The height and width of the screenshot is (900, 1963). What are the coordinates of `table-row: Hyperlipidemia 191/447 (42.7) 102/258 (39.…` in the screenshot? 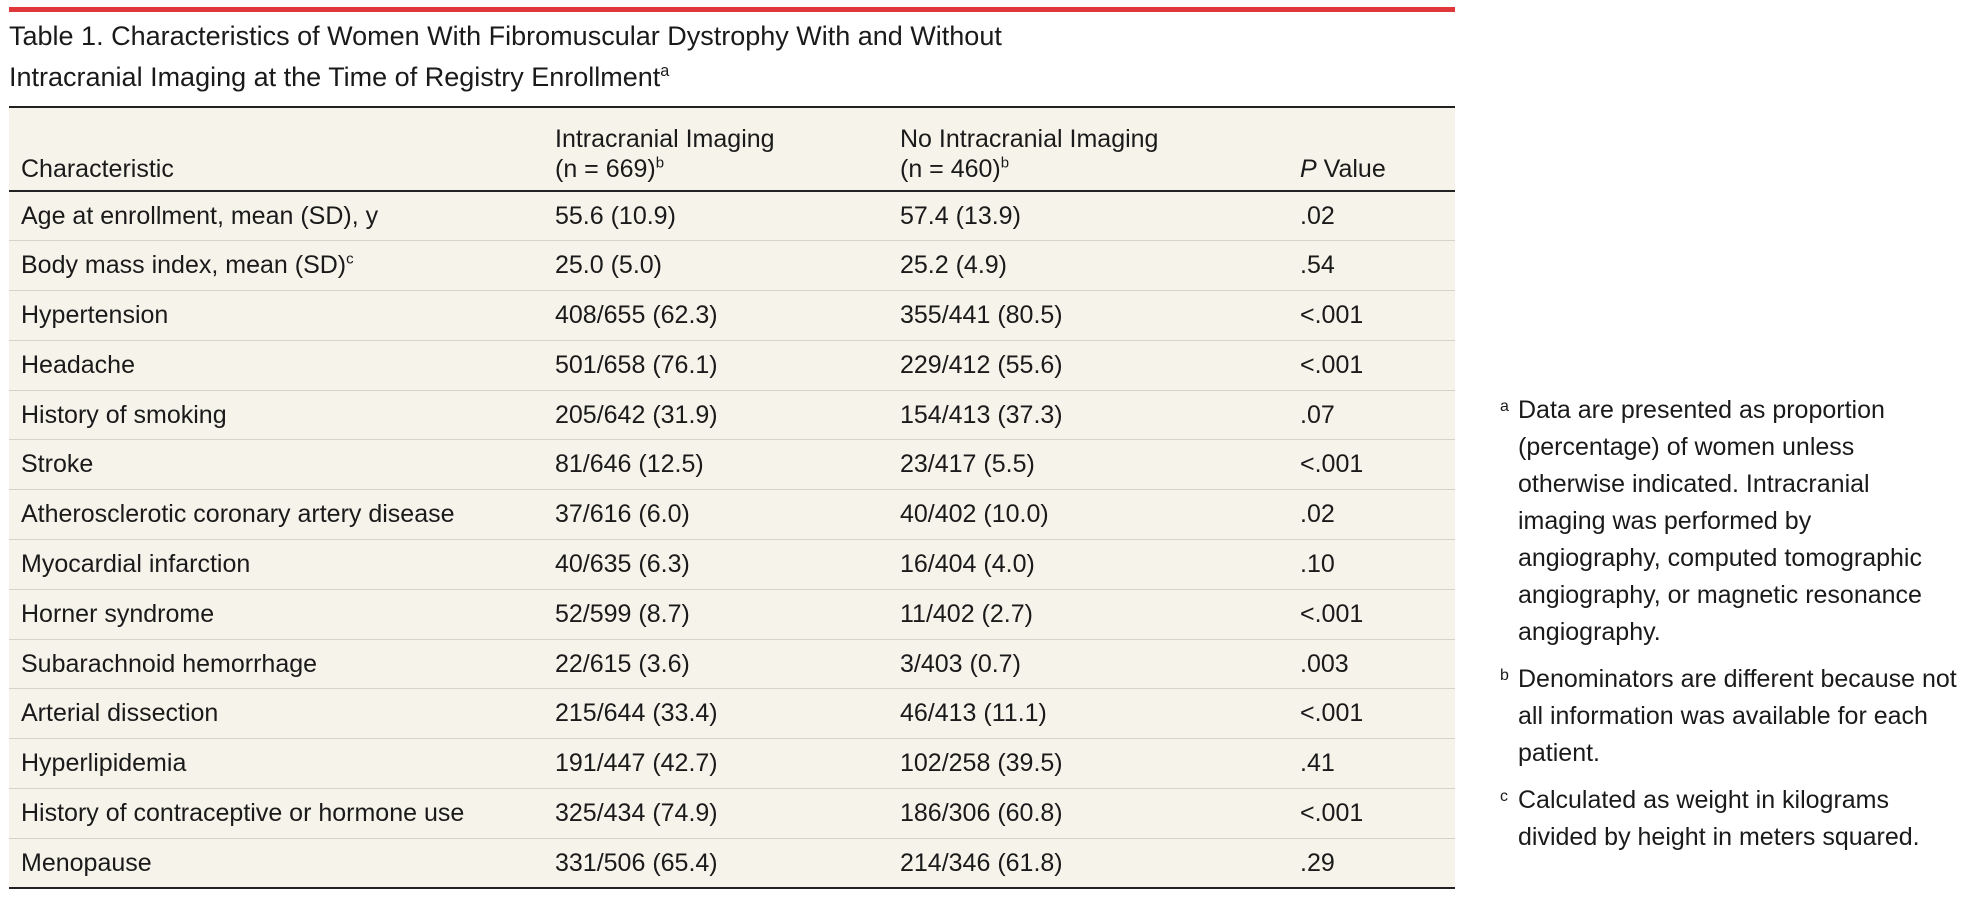 It's located at (732, 764).